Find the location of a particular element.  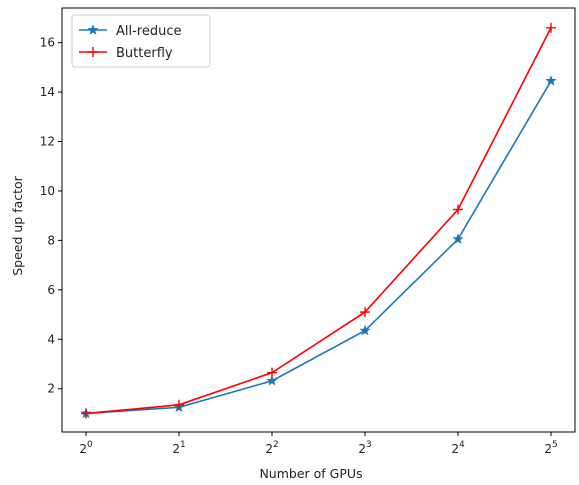

y-tick-label: 10 is located at coordinates (47, 191).